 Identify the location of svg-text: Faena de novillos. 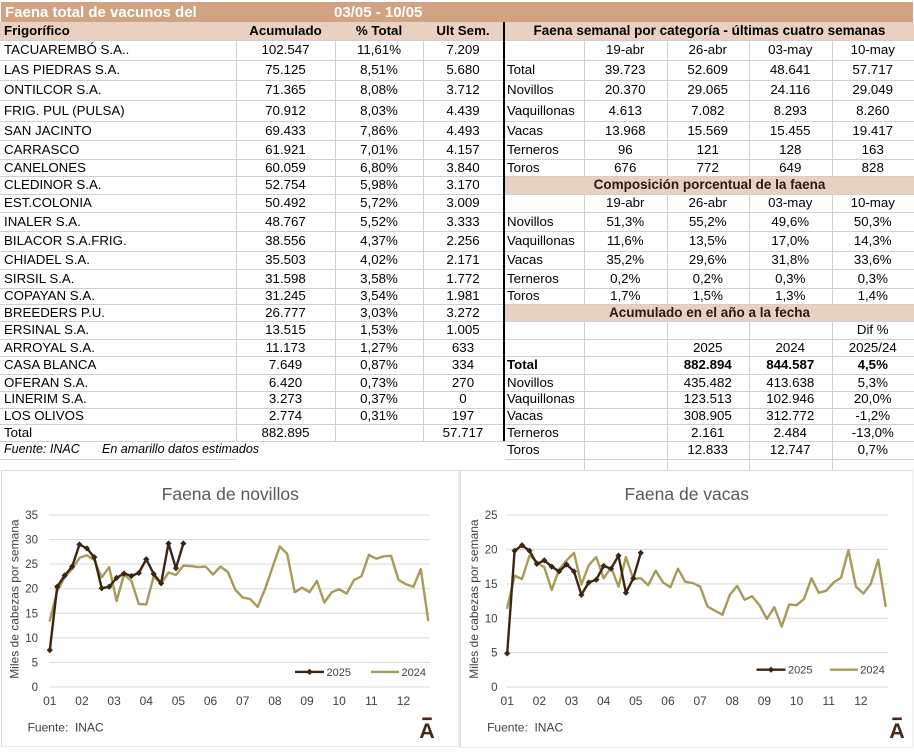
(230, 494).